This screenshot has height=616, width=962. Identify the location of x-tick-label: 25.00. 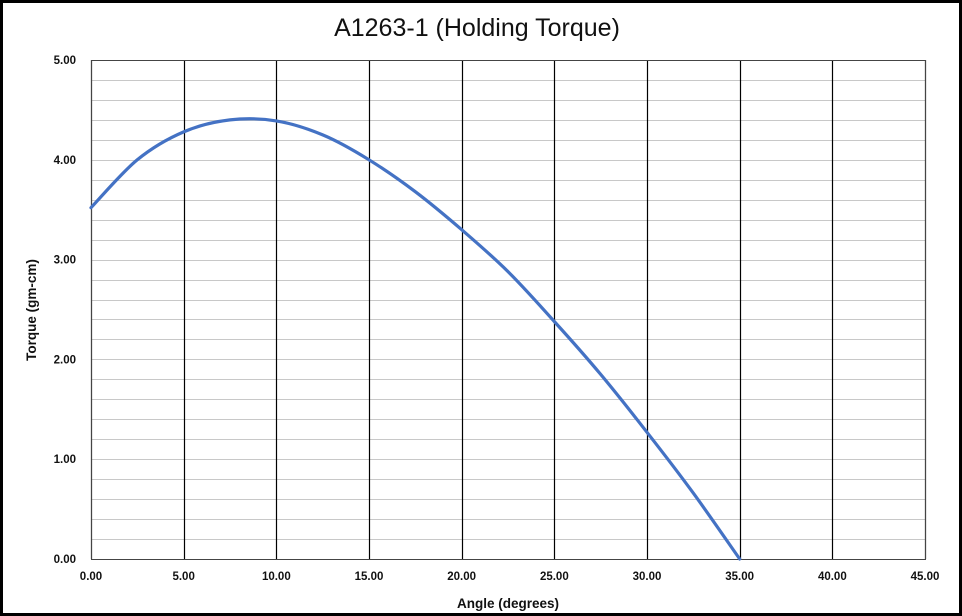
(554, 577).